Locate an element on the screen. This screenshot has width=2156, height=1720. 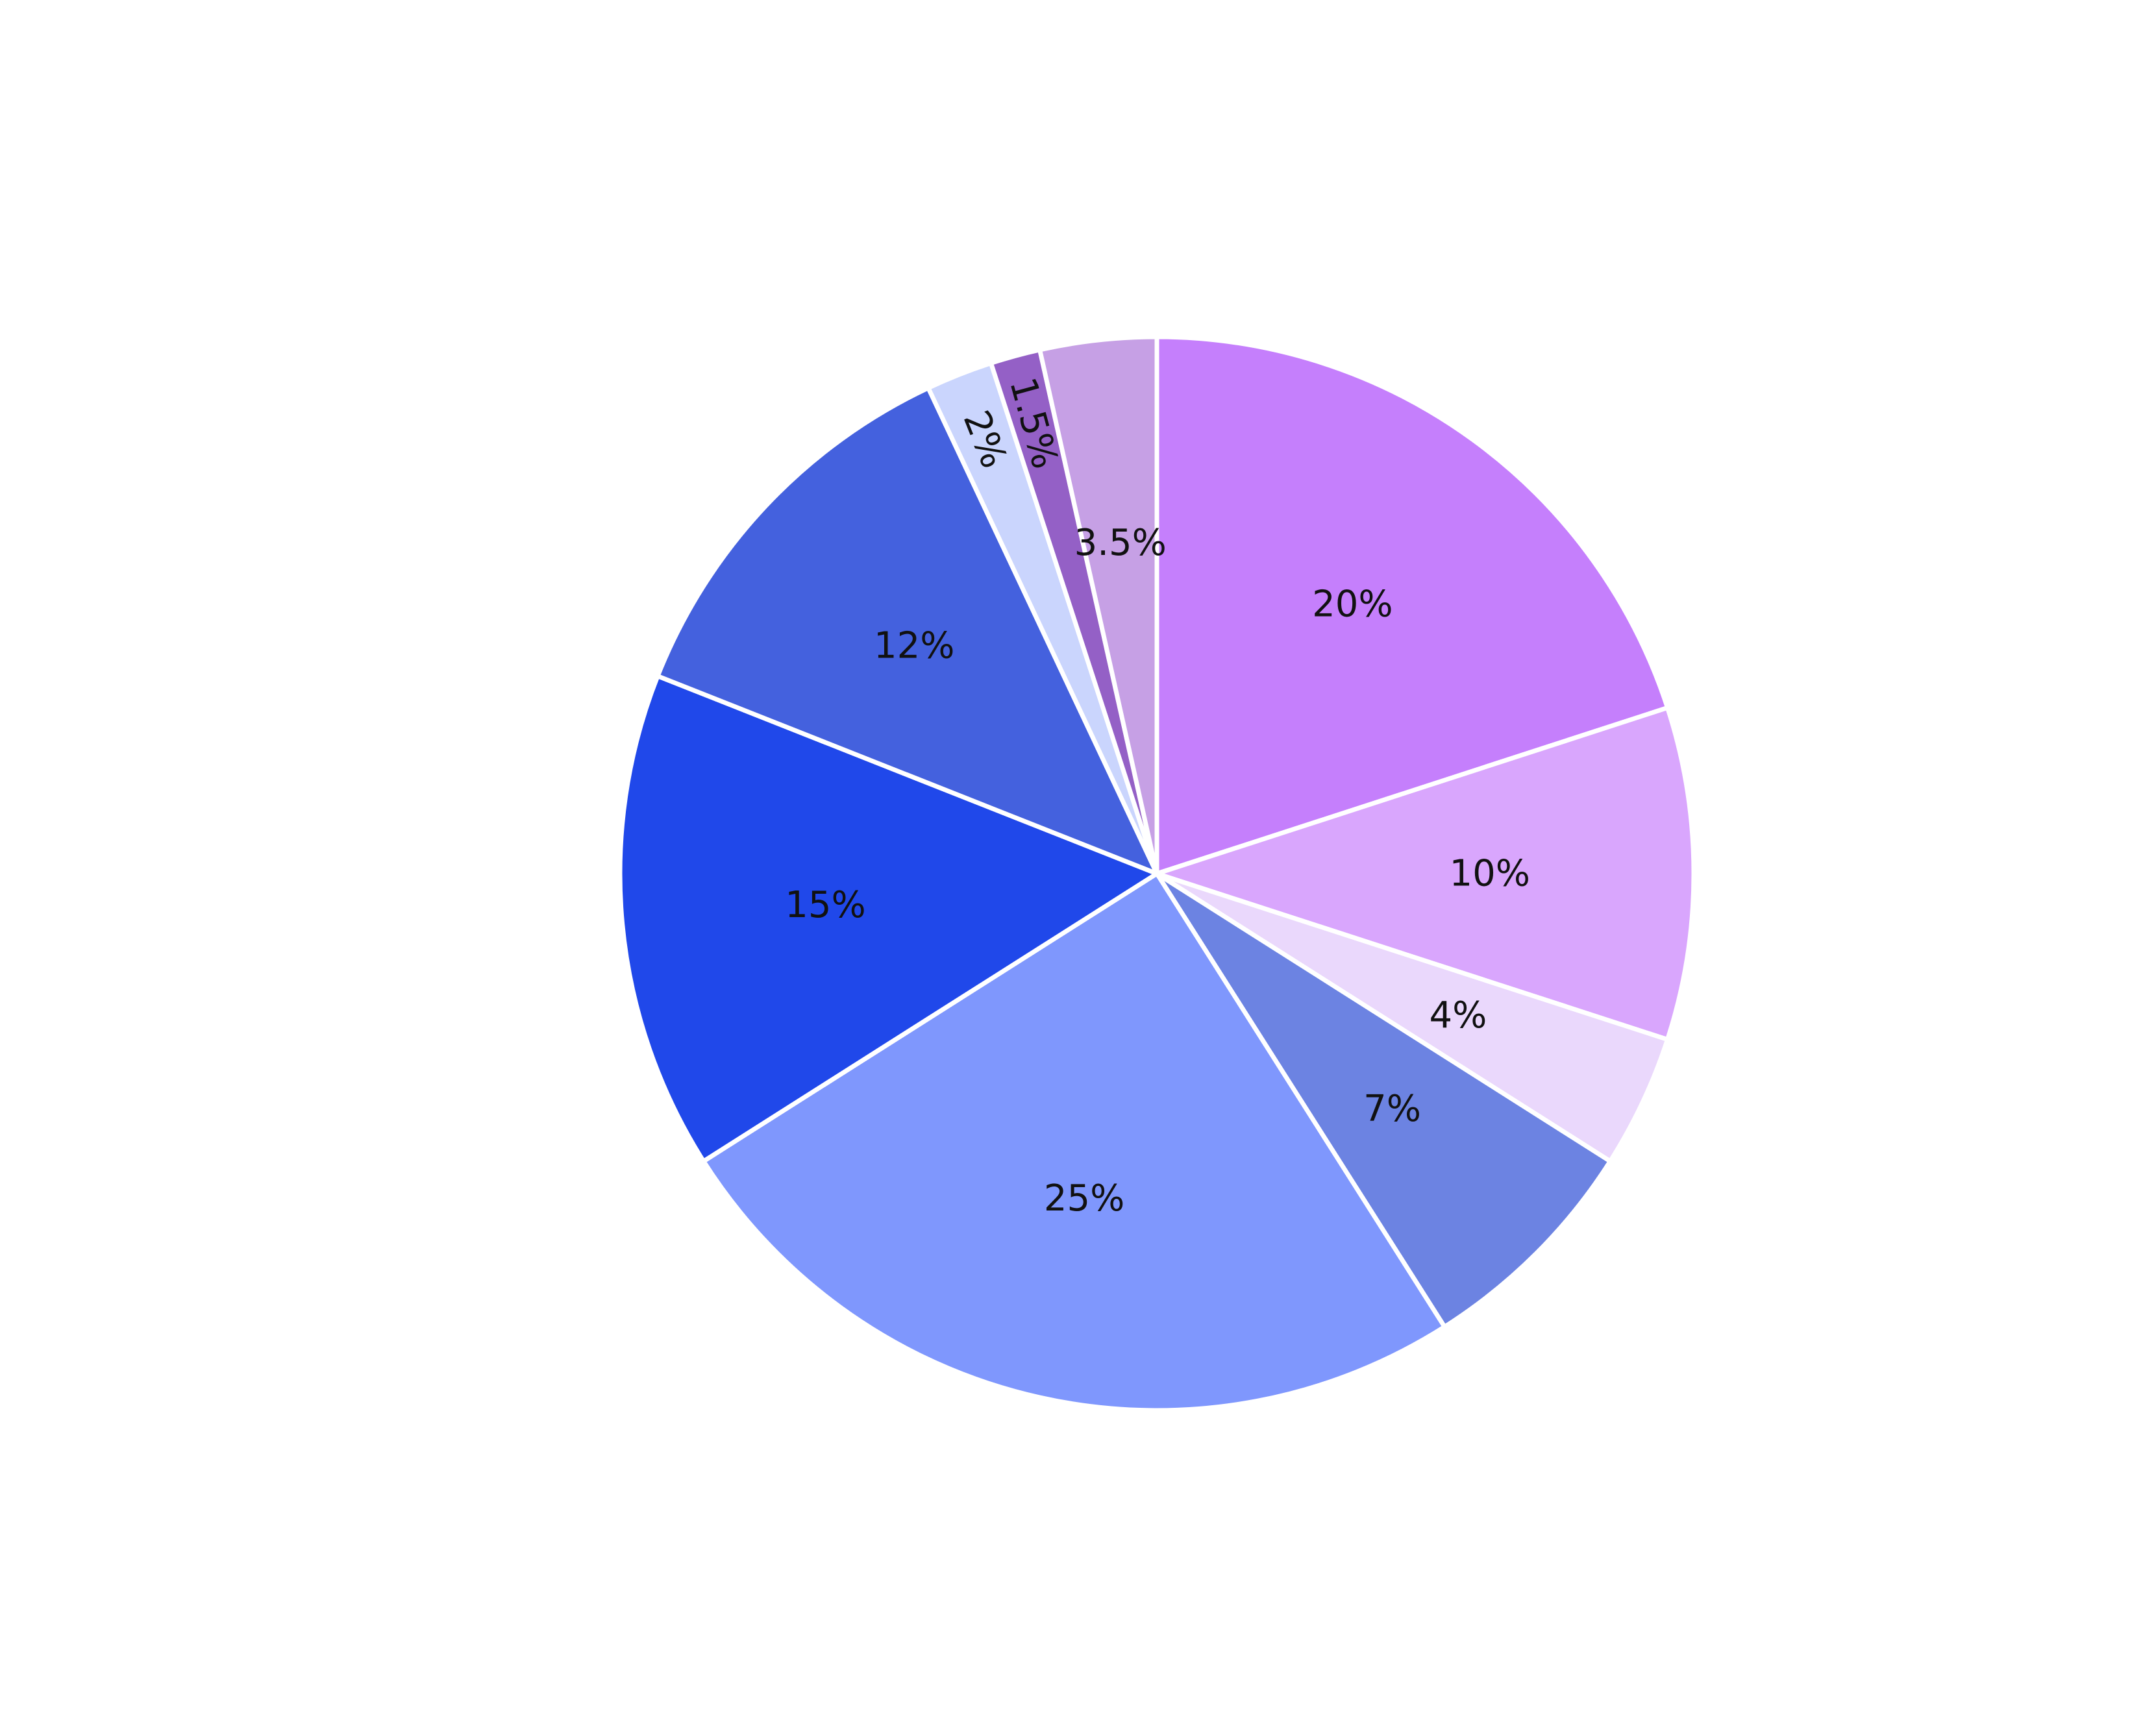
pie-slice-label-2: 10% is located at coordinates (1490, 874).